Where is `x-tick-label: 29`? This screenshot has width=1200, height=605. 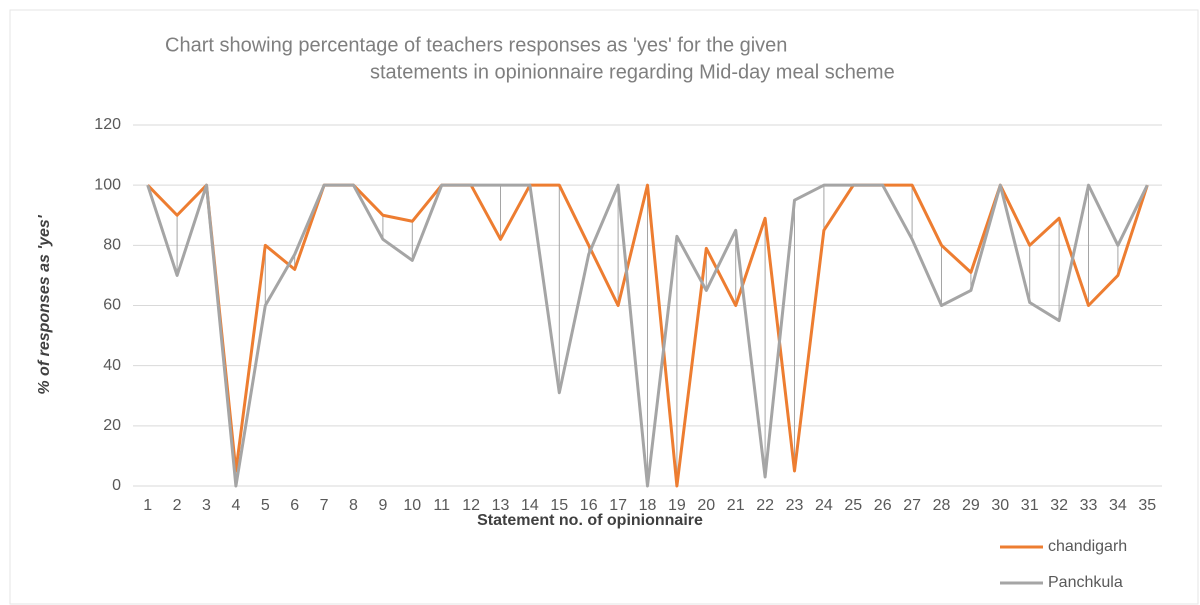
x-tick-label: 29 is located at coordinates (971, 505).